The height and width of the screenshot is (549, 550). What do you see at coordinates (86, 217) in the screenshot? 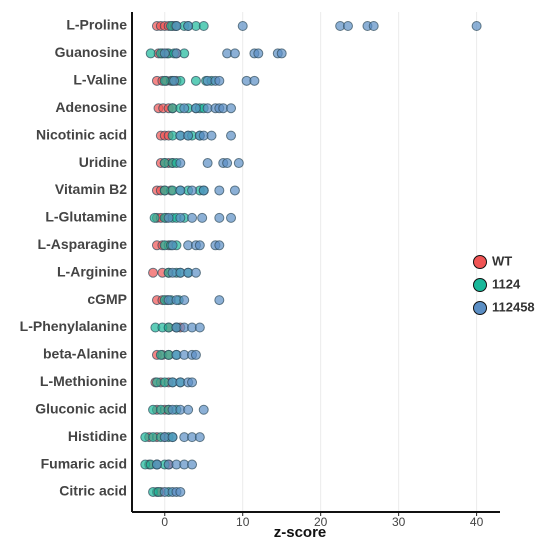
I see `y-tick-label: L-Glutamine` at bounding box center [86, 217].